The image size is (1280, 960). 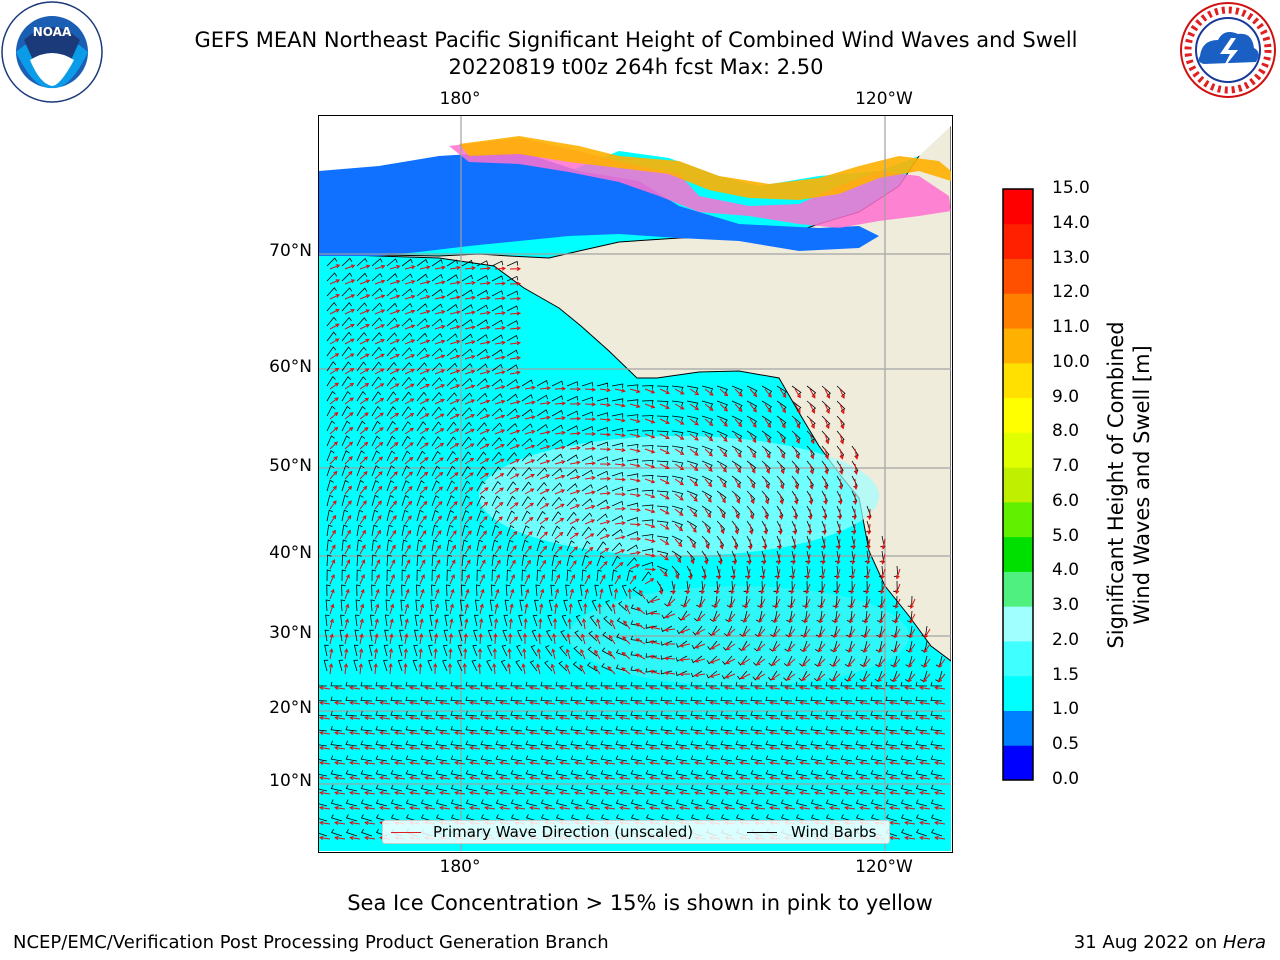 What do you see at coordinates (1071, 292) in the screenshot?
I see `colorbar-tick-label: 12.0` at bounding box center [1071, 292].